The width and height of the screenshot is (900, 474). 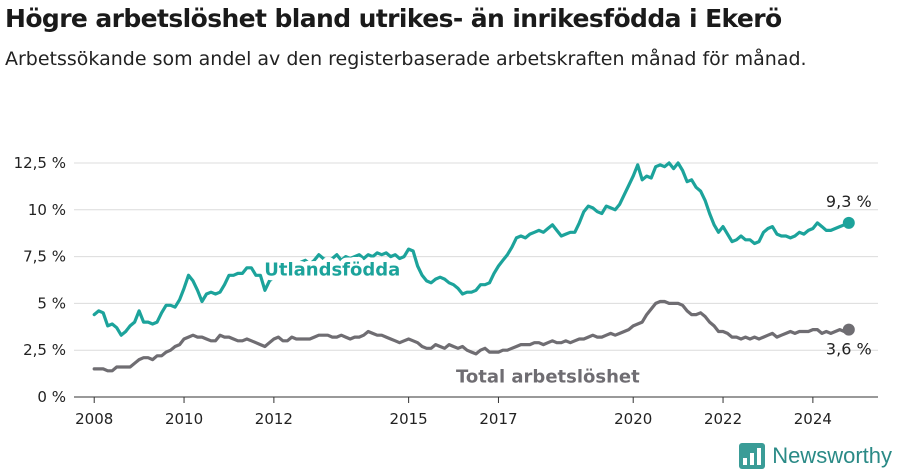 What do you see at coordinates (723, 419) in the screenshot?
I see `x-tick-label: 2022` at bounding box center [723, 419].